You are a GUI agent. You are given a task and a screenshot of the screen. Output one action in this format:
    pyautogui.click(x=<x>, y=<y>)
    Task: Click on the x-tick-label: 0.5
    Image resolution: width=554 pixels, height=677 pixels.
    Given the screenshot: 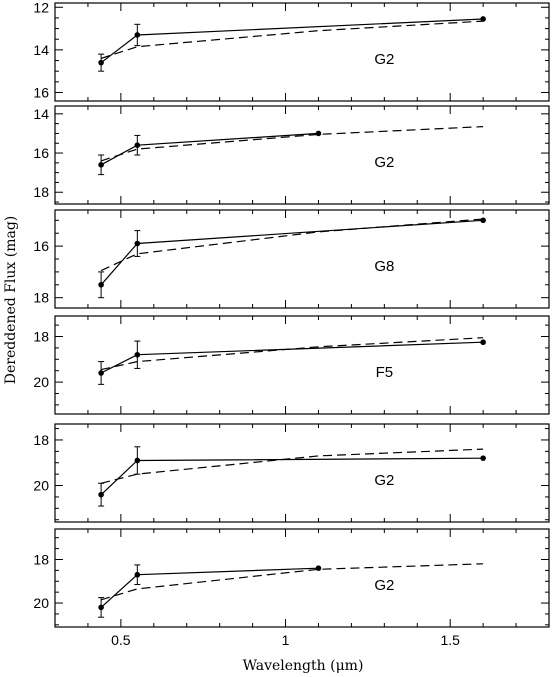 What is the action you would take?
    pyautogui.click(x=121, y=640)
    